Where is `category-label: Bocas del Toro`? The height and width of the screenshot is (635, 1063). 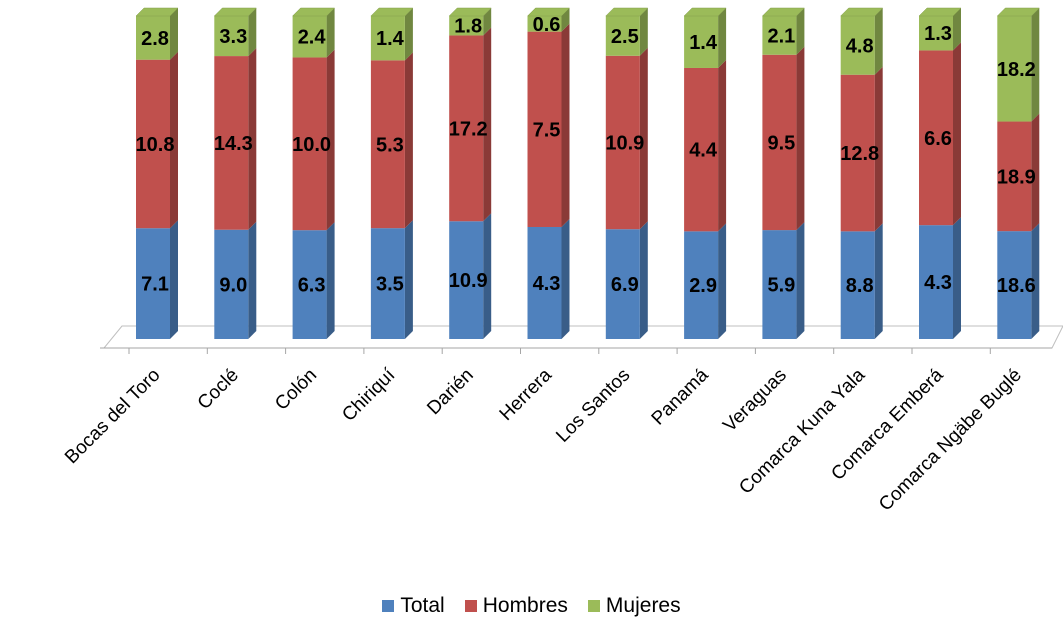 category-label: Bocas del Toro is located at coordinates (112, 416).